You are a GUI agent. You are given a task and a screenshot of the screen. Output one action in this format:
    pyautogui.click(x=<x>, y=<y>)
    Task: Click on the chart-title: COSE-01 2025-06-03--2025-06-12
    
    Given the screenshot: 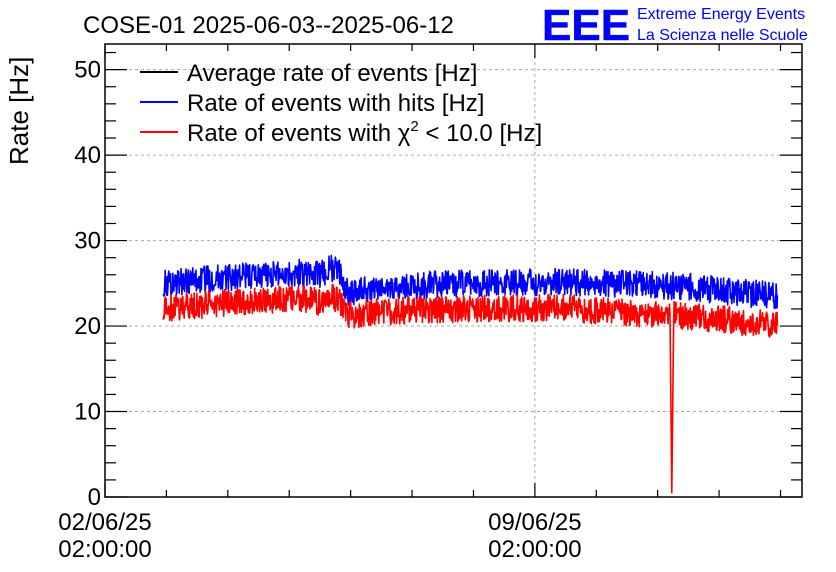 What is the action you would take?
    pyautogui.click(x=268, y=25)
    